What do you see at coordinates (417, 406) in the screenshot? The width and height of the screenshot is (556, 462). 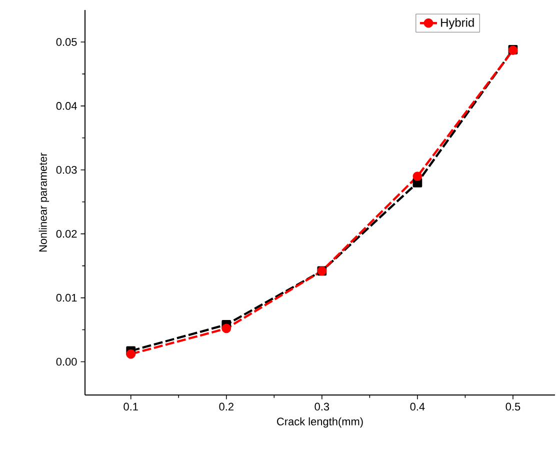 I see `x-tick-label: 0.4` at bounding box center [417, 406].